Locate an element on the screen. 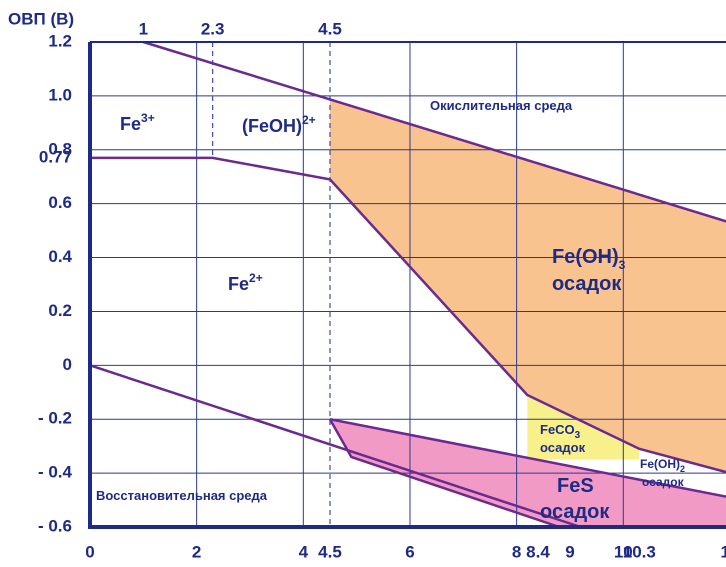  y-tick-label: - 0.6 is located at coordinates (55, 525).